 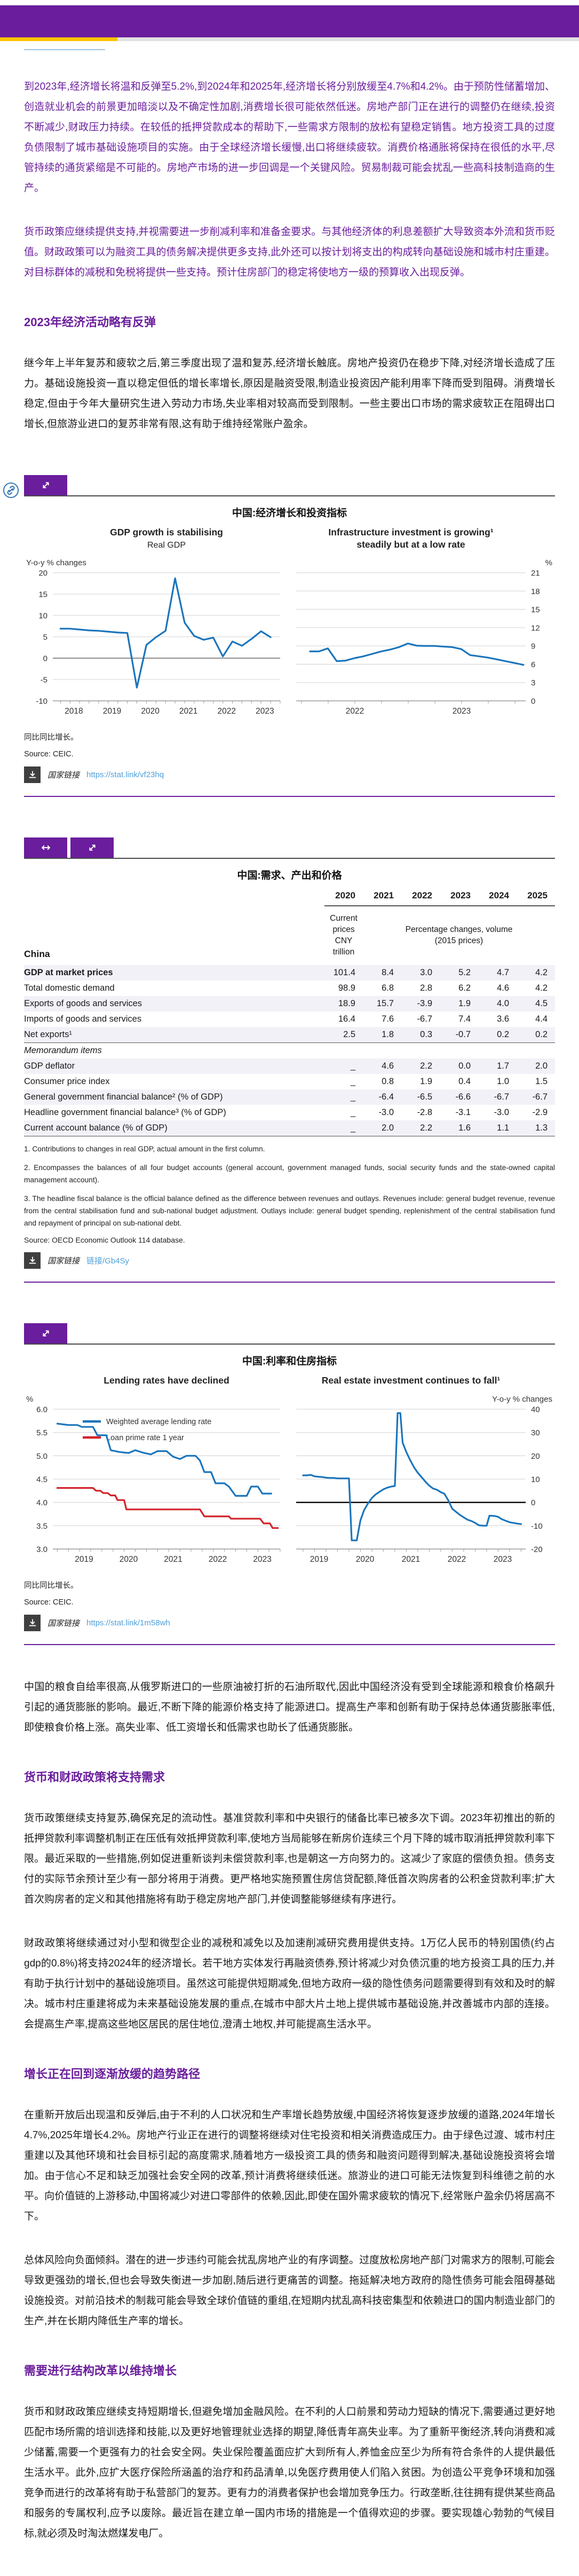 What do you see at coordinates (388, 972) in the screenshot?
I see `row-value: 8.4` at bounding box center [388, 972].